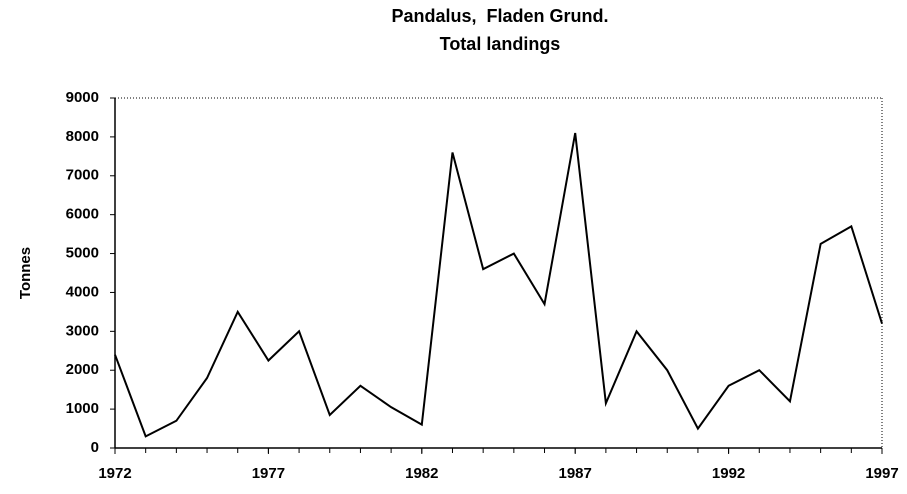  What do you see at coordinates (82, 253) in the screenshot?
I see `y-tick-label: 5000` at bounding box center [82, 253].